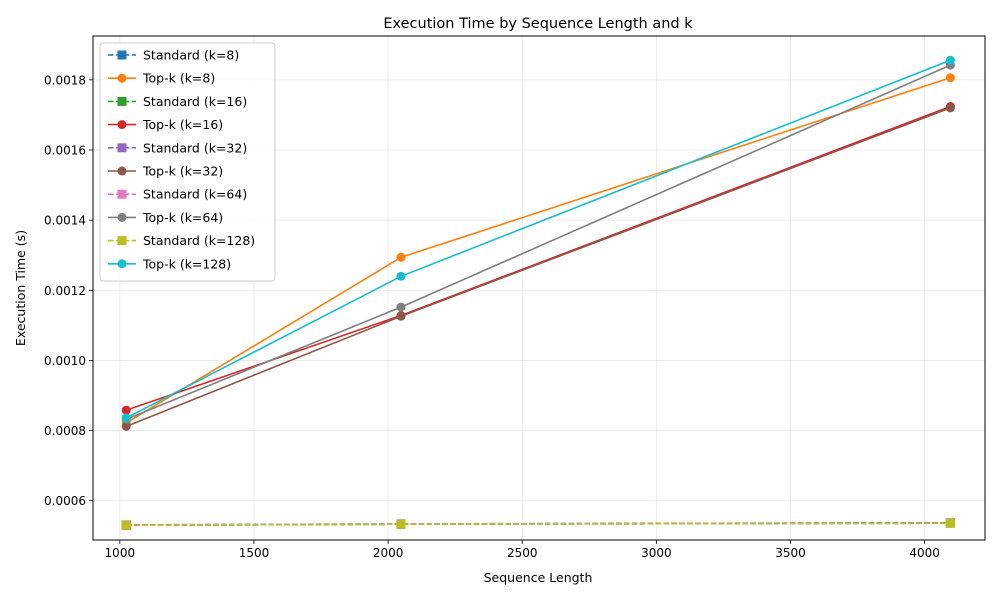  I want to click on legend-entry: Standard (k=32), so click(177, 147).